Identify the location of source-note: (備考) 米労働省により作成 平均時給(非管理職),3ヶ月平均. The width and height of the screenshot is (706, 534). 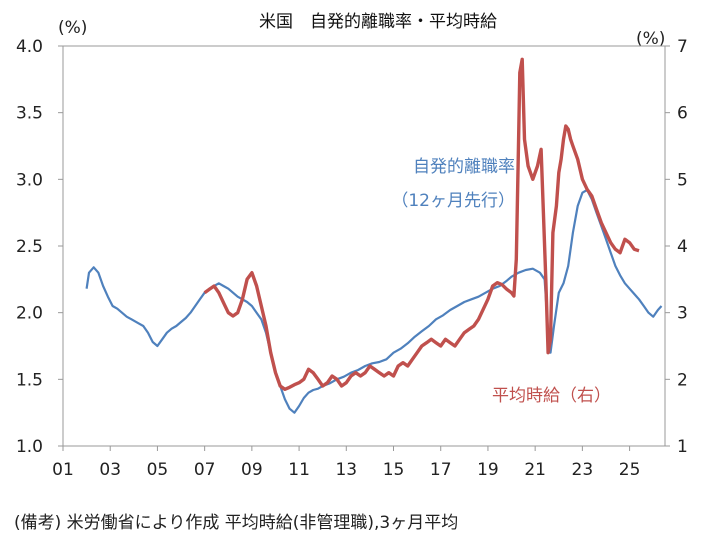
(236, 523).